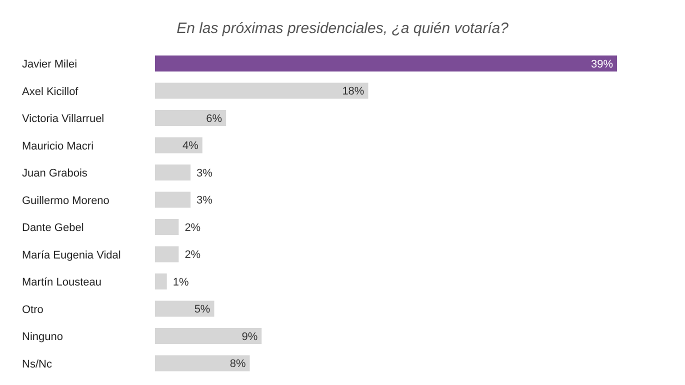 The image size is (685, 385). What do you see at coordinates (353, 92) in the screenshot?
I see `data-label: 18%` at bounding box center [353, 92].